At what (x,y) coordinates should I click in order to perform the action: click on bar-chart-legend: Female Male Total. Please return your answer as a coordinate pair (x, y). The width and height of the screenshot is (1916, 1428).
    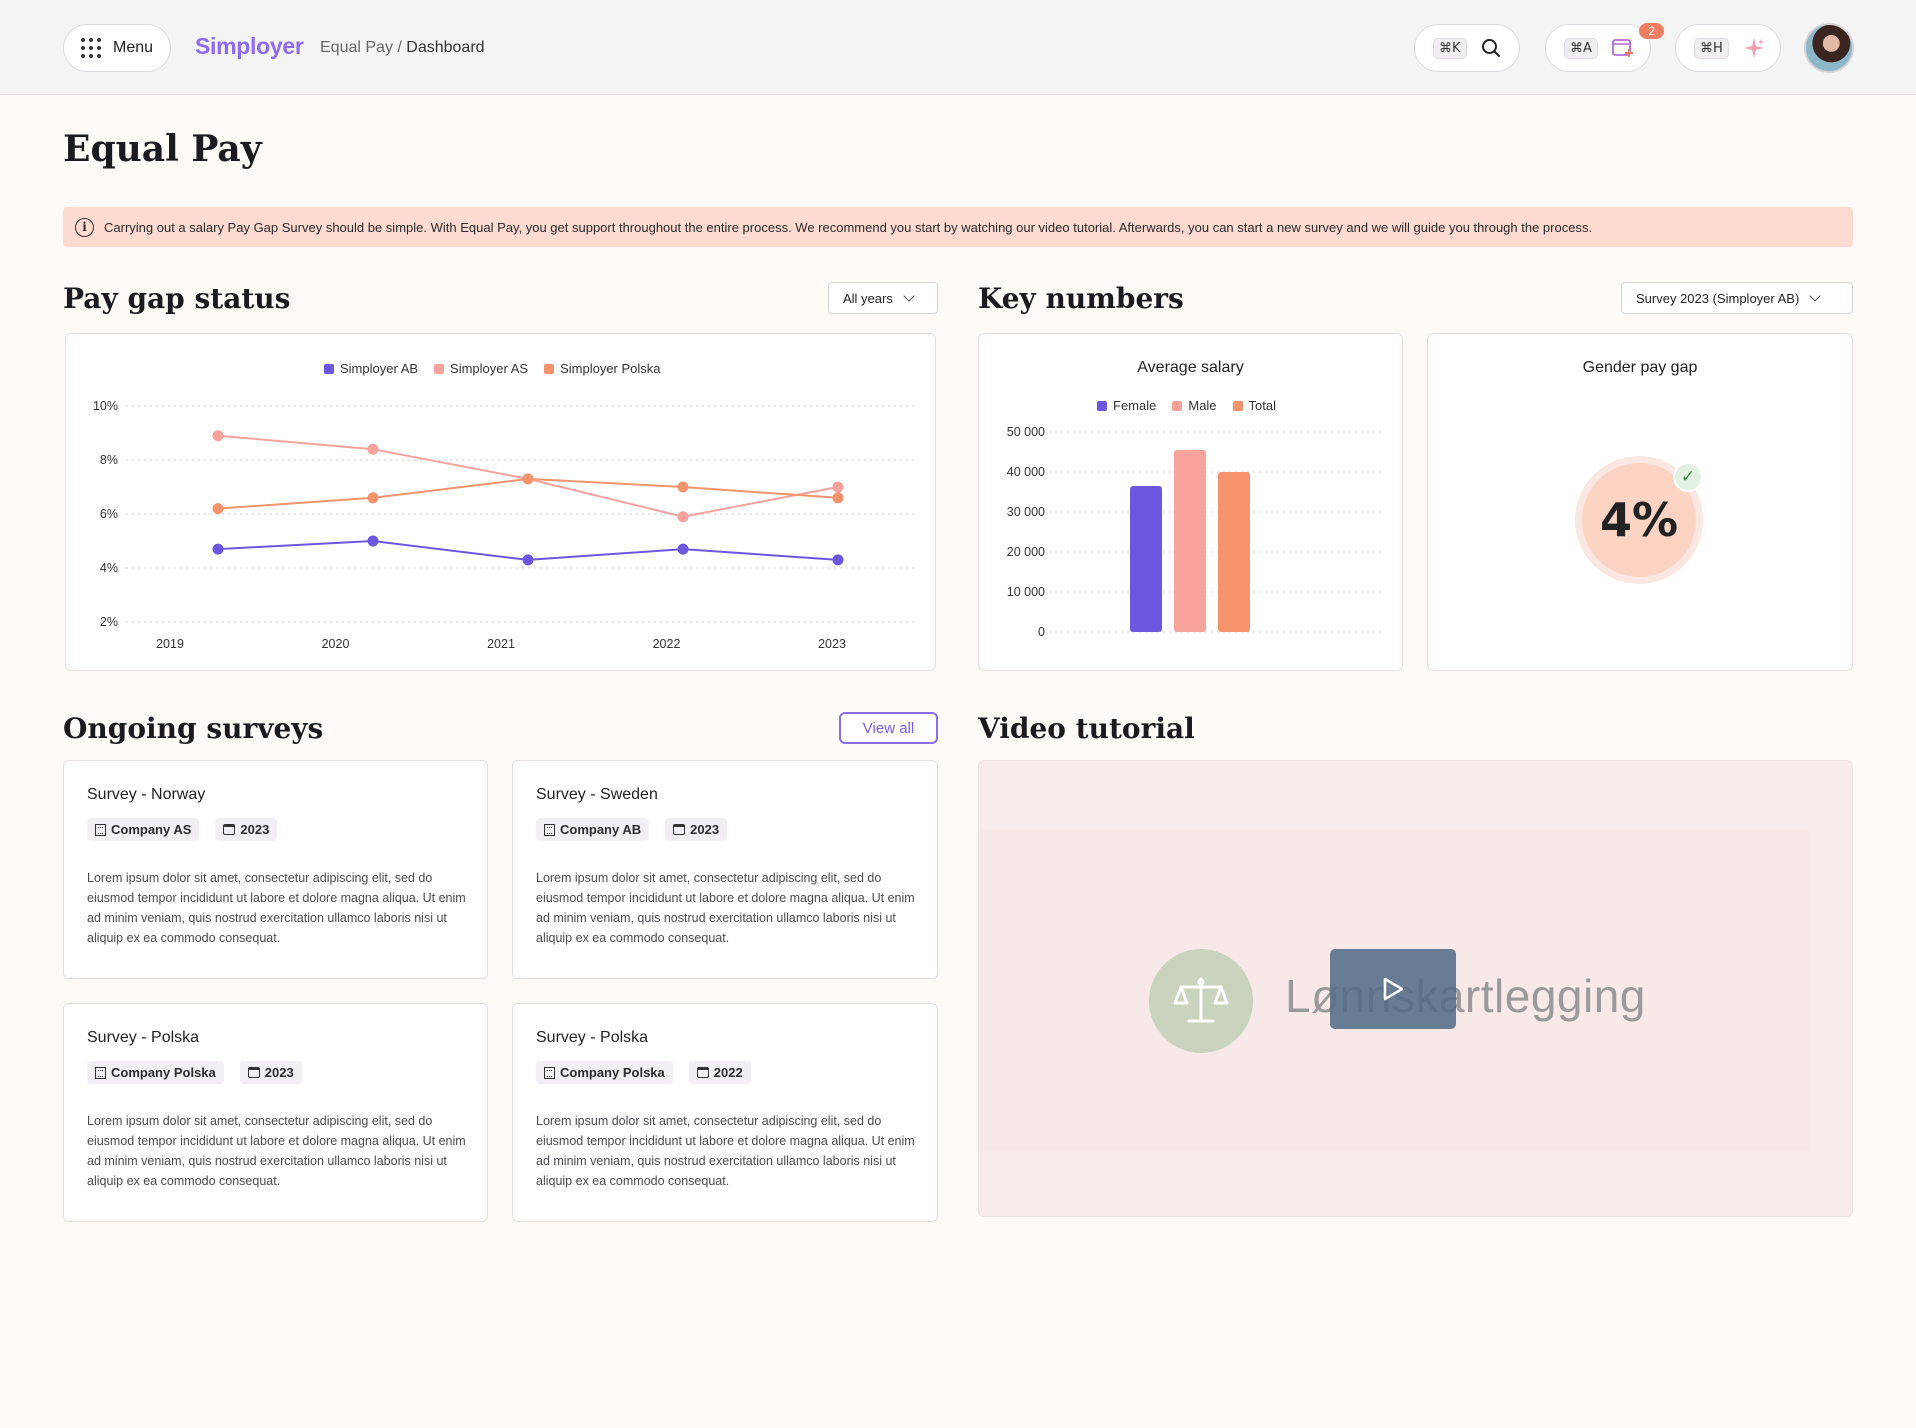
    Looking at the image, I should click on (1186, 405).